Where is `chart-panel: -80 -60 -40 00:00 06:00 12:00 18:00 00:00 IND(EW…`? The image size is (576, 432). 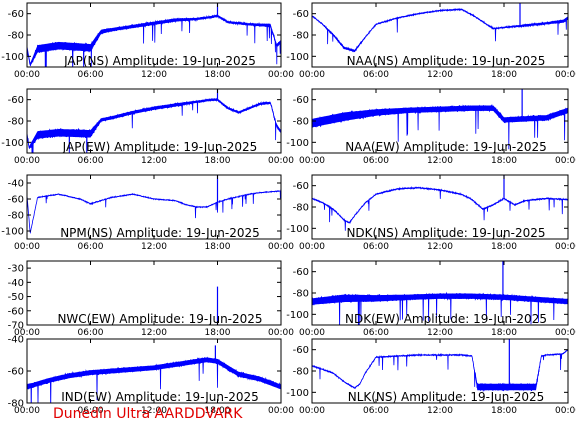
chart-panel: -80 -60 -40 00:00 06:00 12:00 18:00 00:00 IND(EW… is located at coordinates (151, 376).